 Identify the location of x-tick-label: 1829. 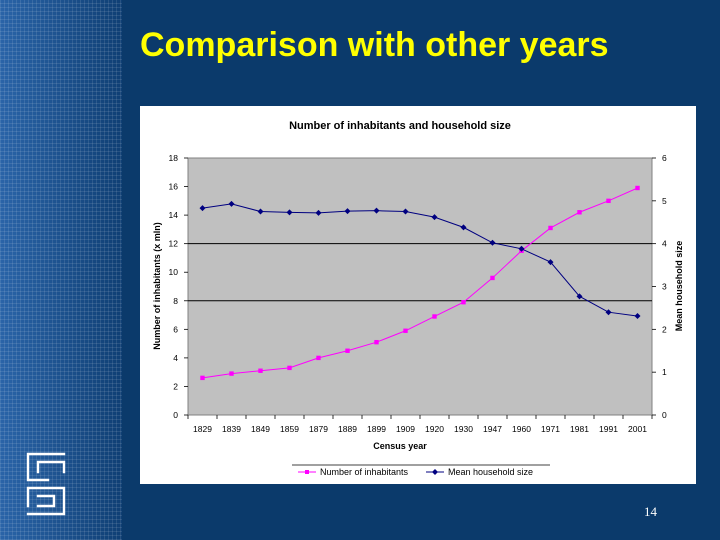
(202, 429).